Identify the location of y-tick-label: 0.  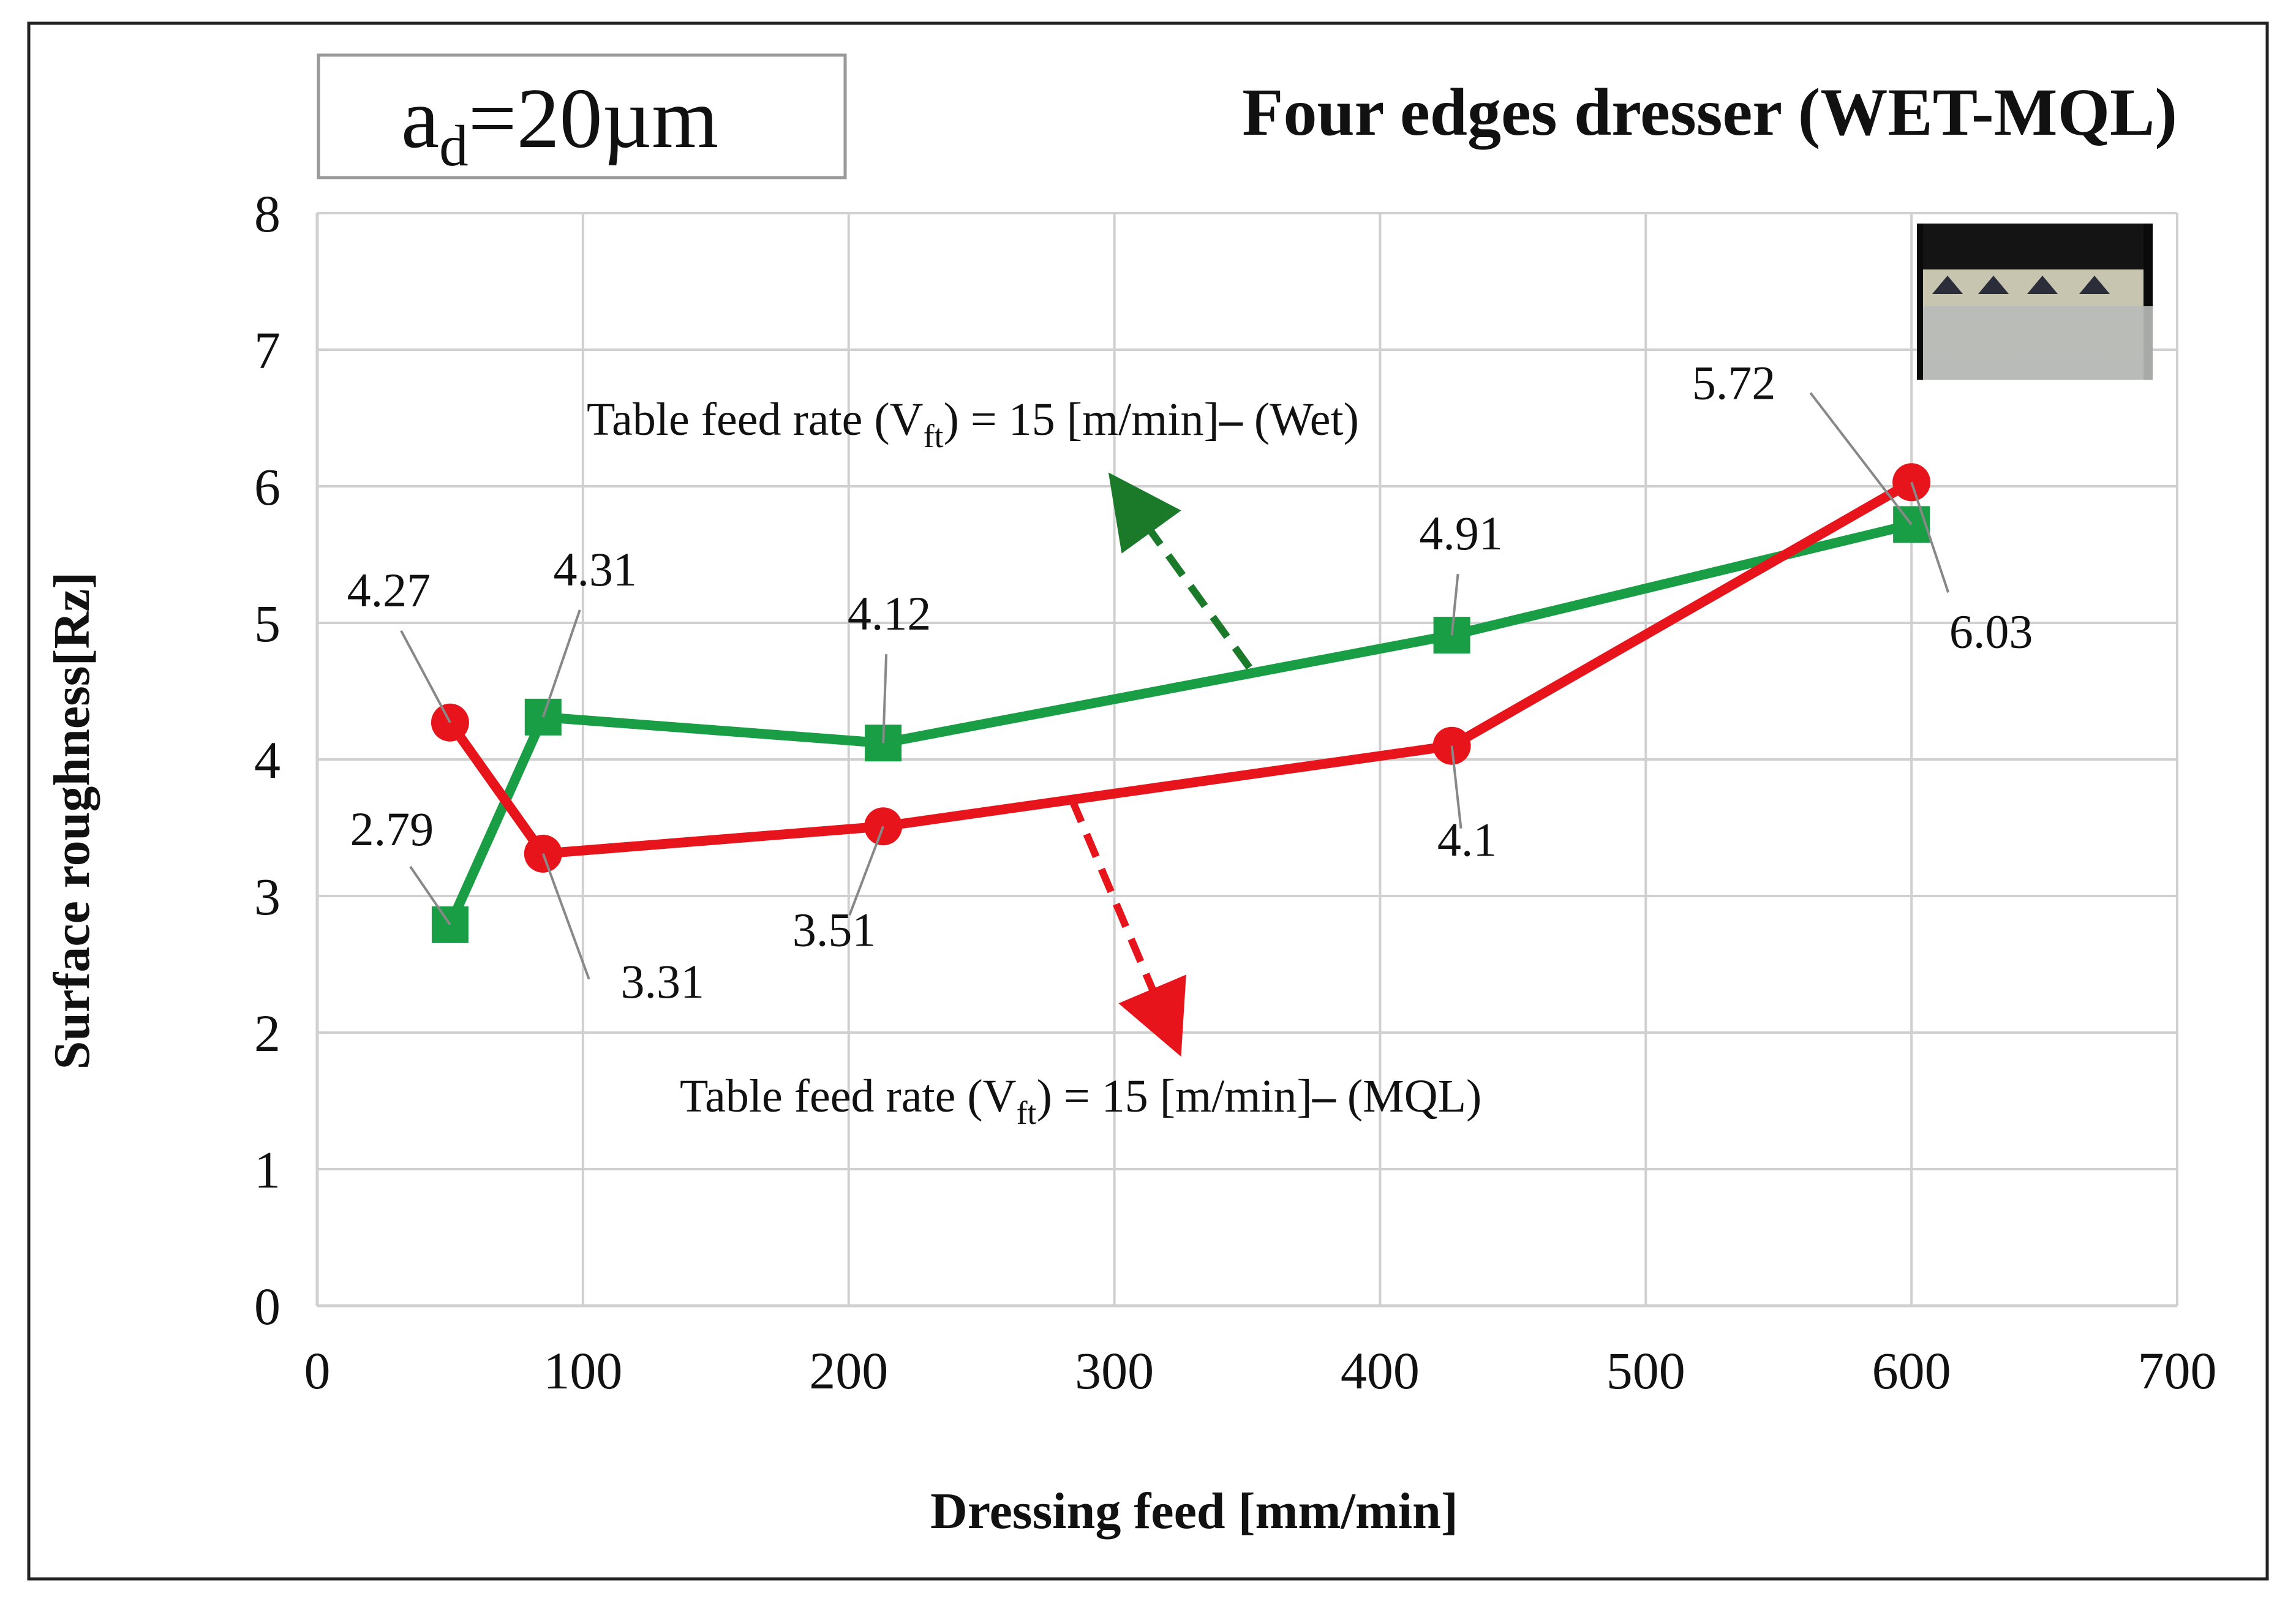
(267, 1306).